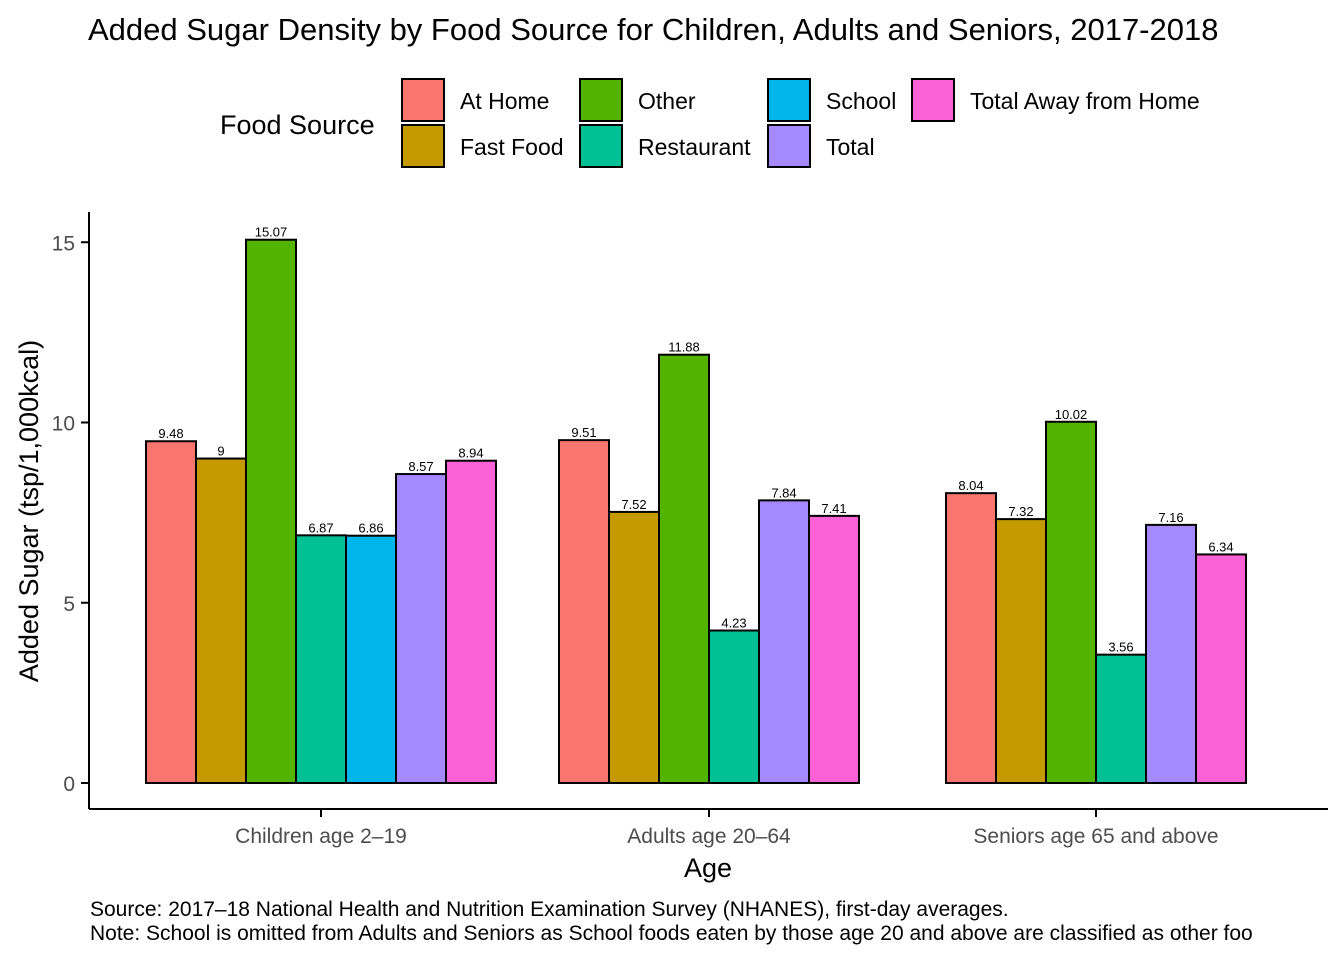  Describe the element at coordinates (420, 466) in the screenshot. I see `data-label-total-children-age-2-19: 8.57` at that location.